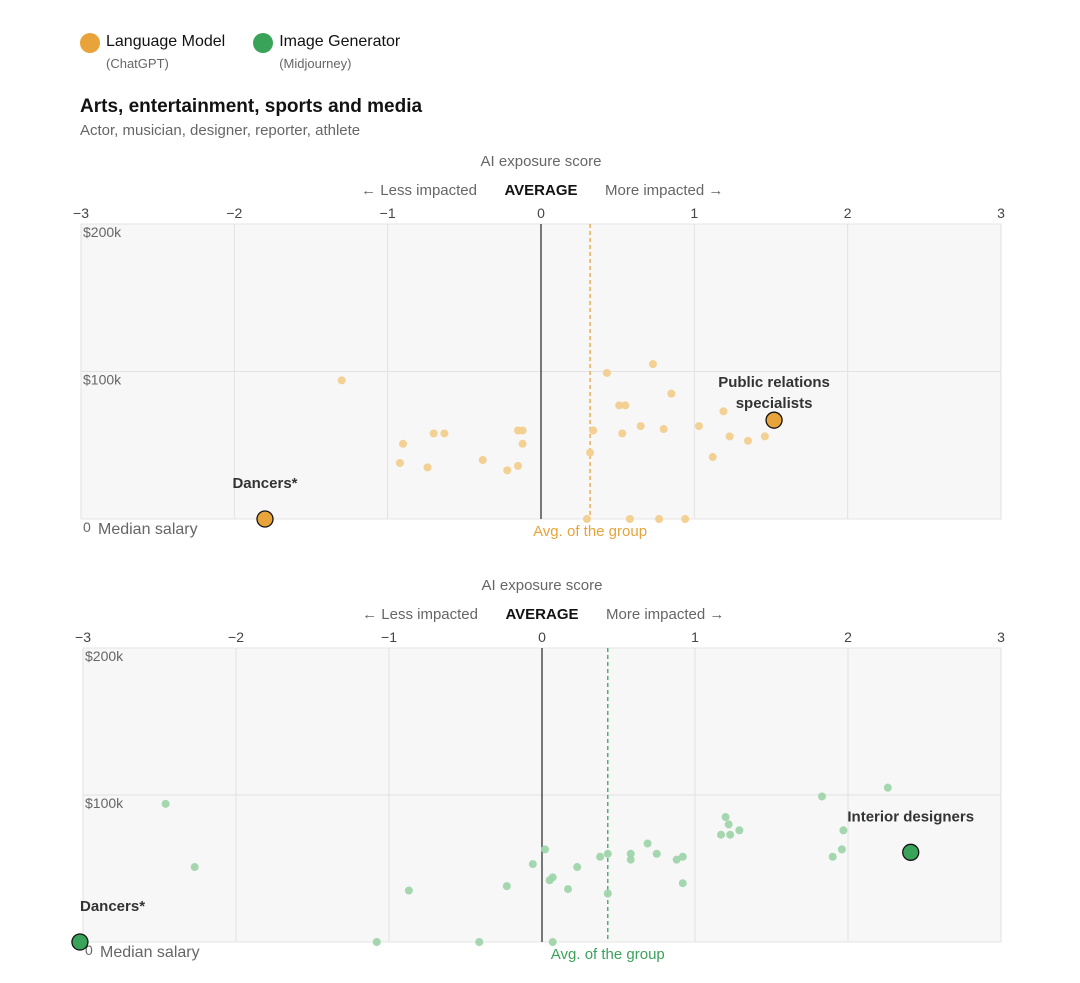  What do you see at coordinates (315, 63) in the screenshot?
I see `legend-sublabel: (Midjourney)` at bounding box center [315, 63].